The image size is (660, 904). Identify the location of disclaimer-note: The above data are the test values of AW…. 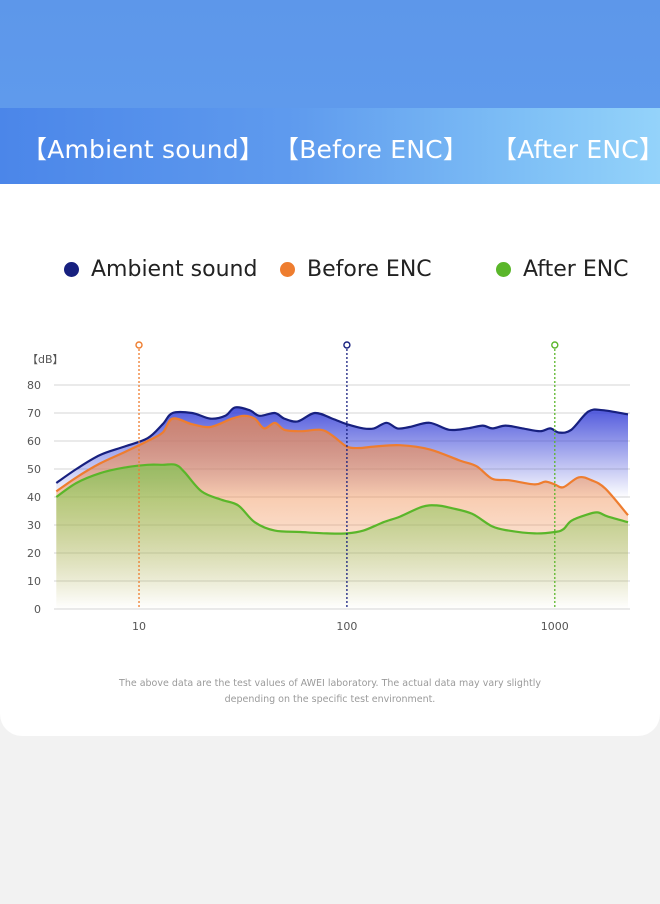
(330, 692).